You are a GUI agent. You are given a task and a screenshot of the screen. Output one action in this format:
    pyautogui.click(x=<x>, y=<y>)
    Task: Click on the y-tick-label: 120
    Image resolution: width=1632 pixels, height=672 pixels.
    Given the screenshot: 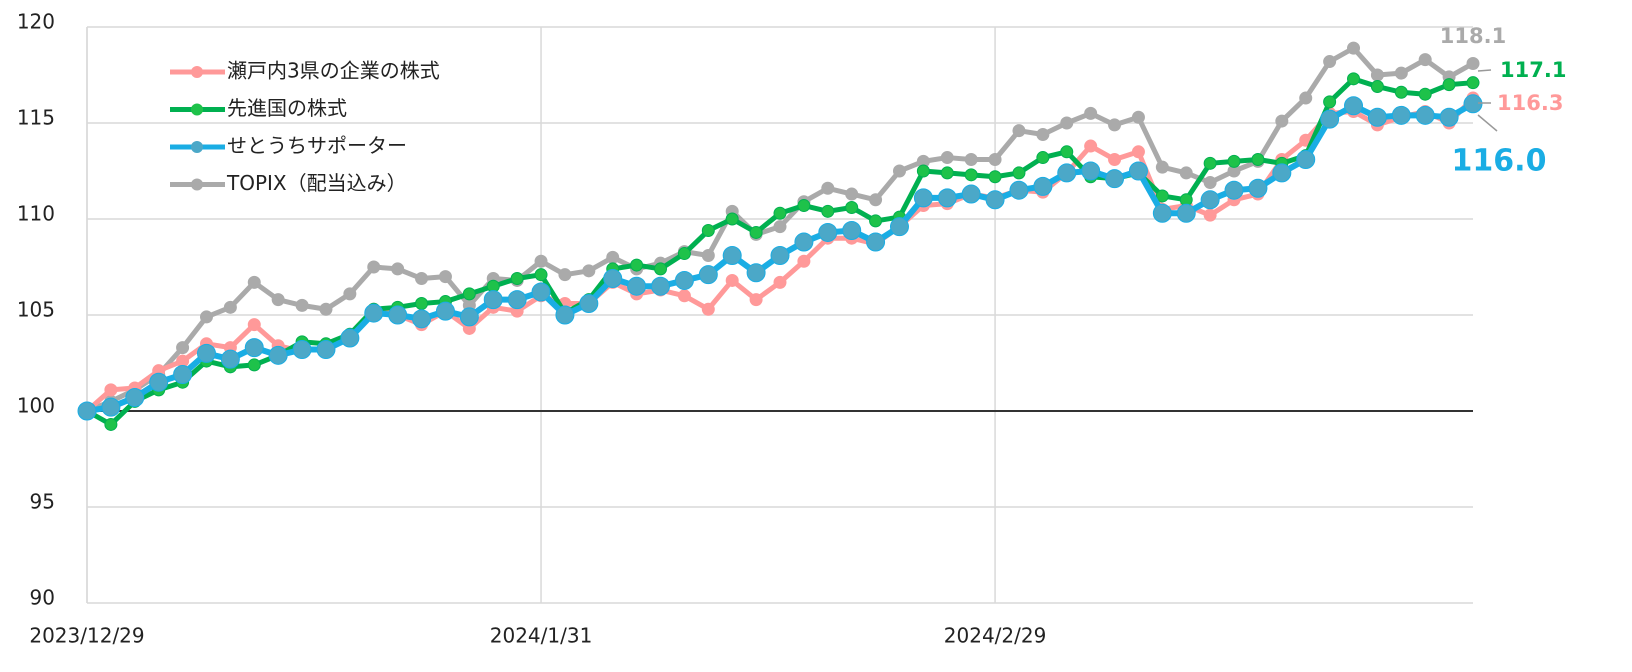 What is the action you would take?
    pyautogui.click(x=36, y=22)
    